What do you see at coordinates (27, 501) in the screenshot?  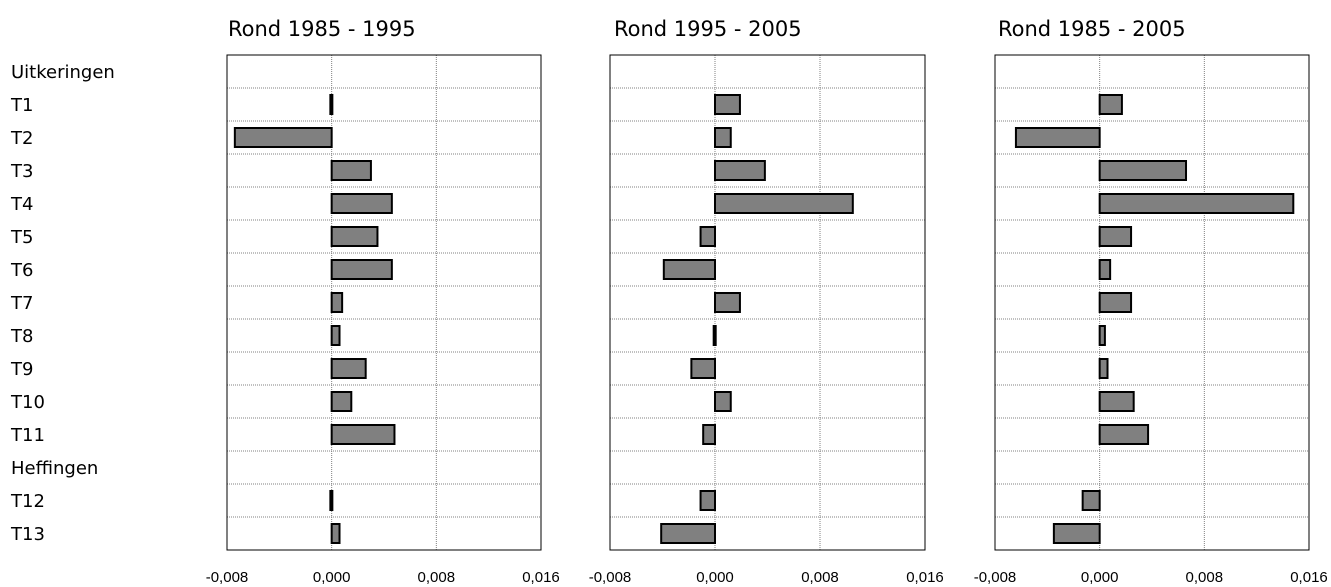 I see `category-label: T12` at bounding box center [27, 501].